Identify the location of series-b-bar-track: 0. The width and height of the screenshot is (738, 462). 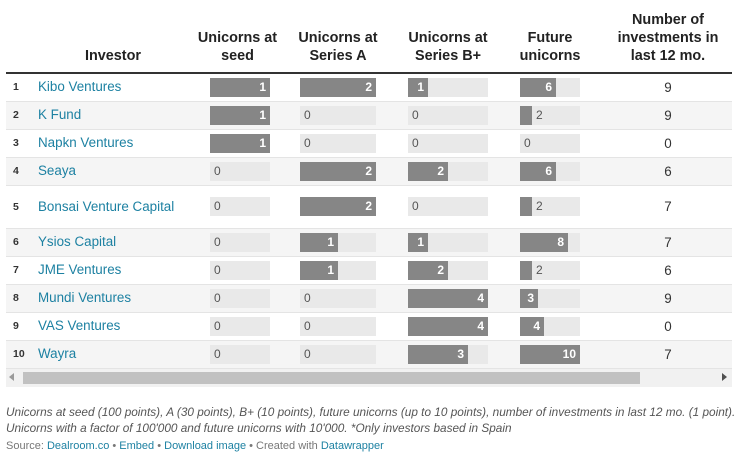
(448, 206).